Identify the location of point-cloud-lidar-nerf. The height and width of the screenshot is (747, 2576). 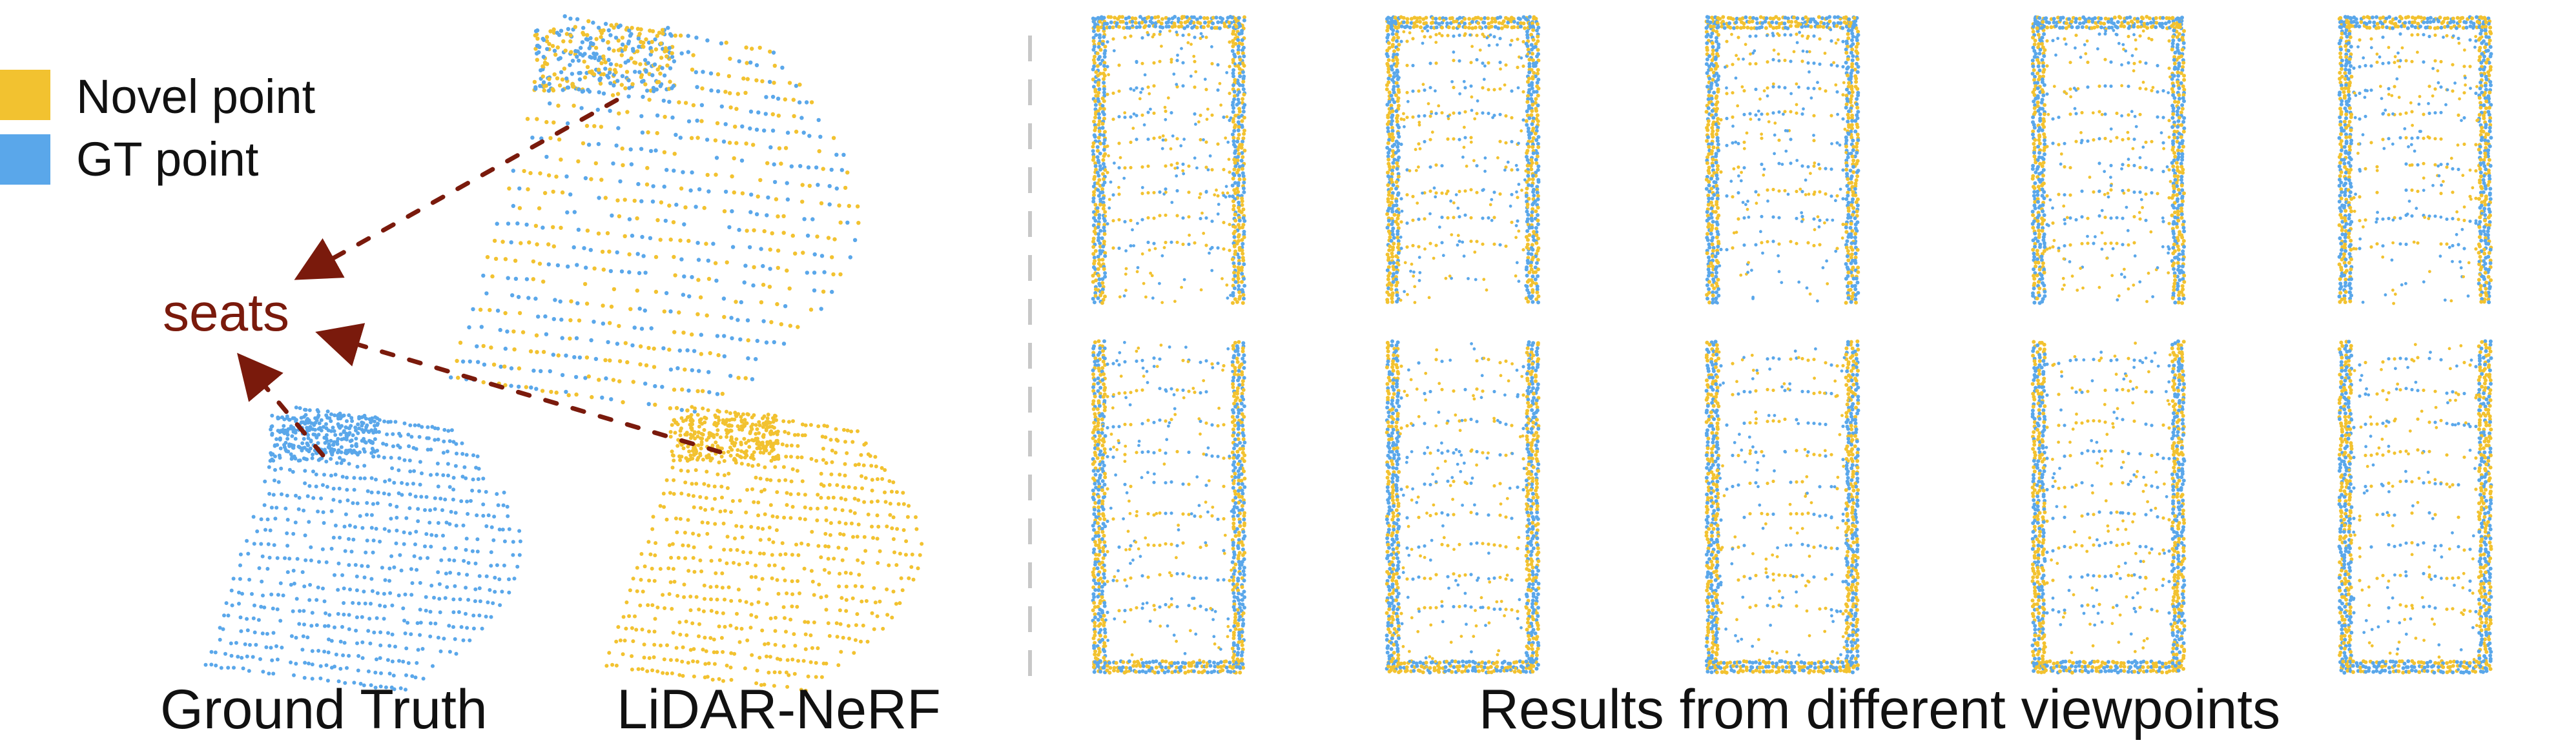
(764, 549).